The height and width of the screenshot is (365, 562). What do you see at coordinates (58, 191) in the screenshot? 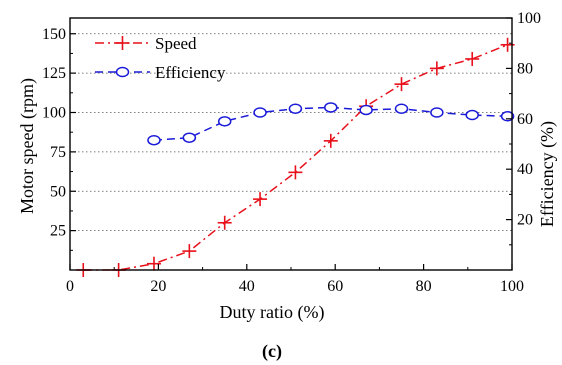
I see `y-tick-label-50: 50` at bounding box center [58, 191].